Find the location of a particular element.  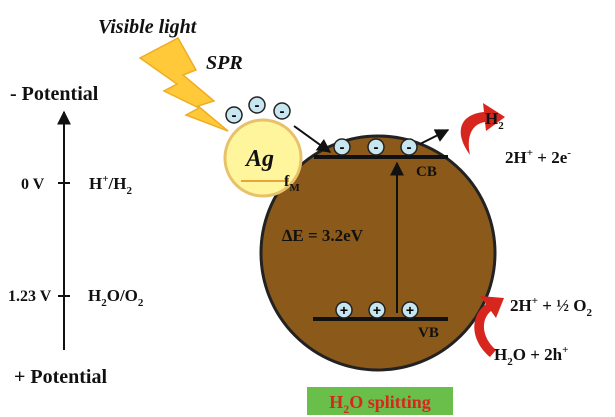

potential-1-23v: 1.23 V is located at coordinates (30, 296).